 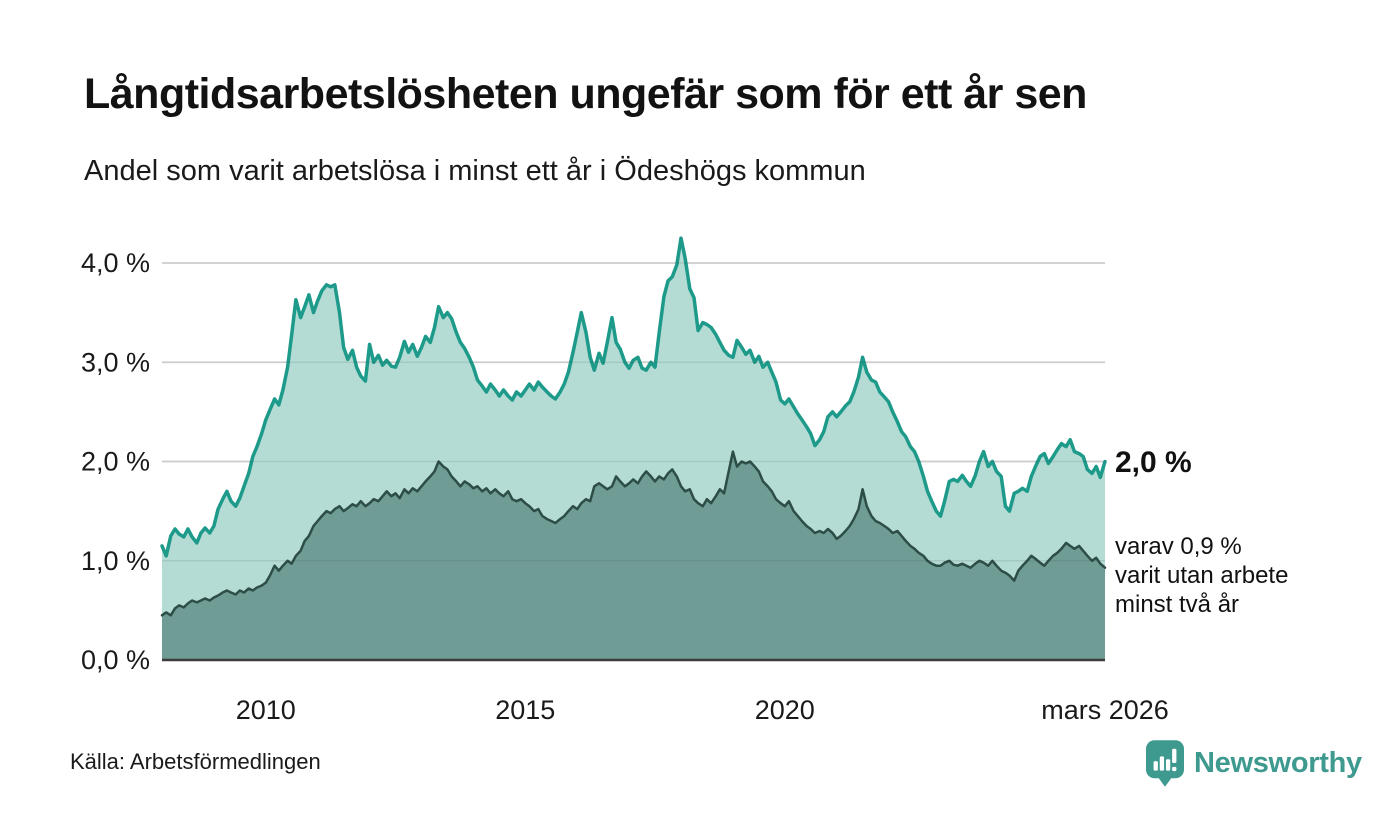 What do you see at coordinates (115, 561) in the screenshot?
I see `y-axis-label: 1,0 %` at bounding box center [115, 561].